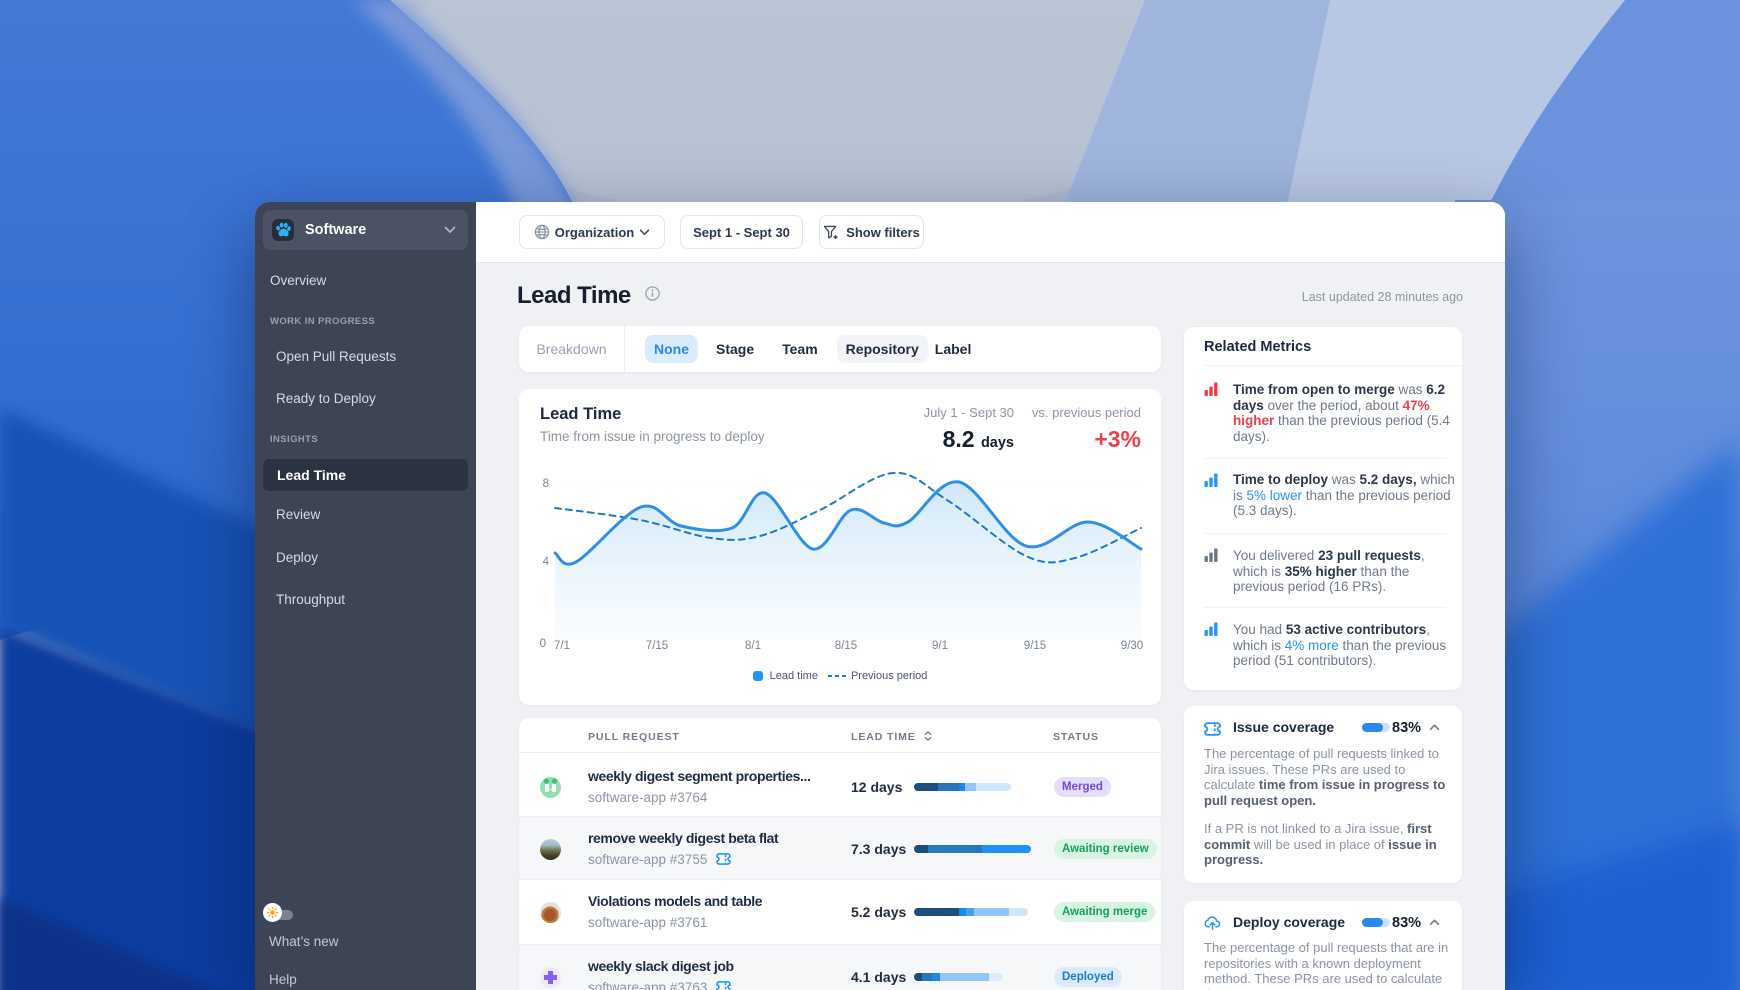 The width and height of the screenshot is (1740, 990). Describe the element at coordinates (753, 646) in the screenshot. I see `svg-text: 8/1` at that location.